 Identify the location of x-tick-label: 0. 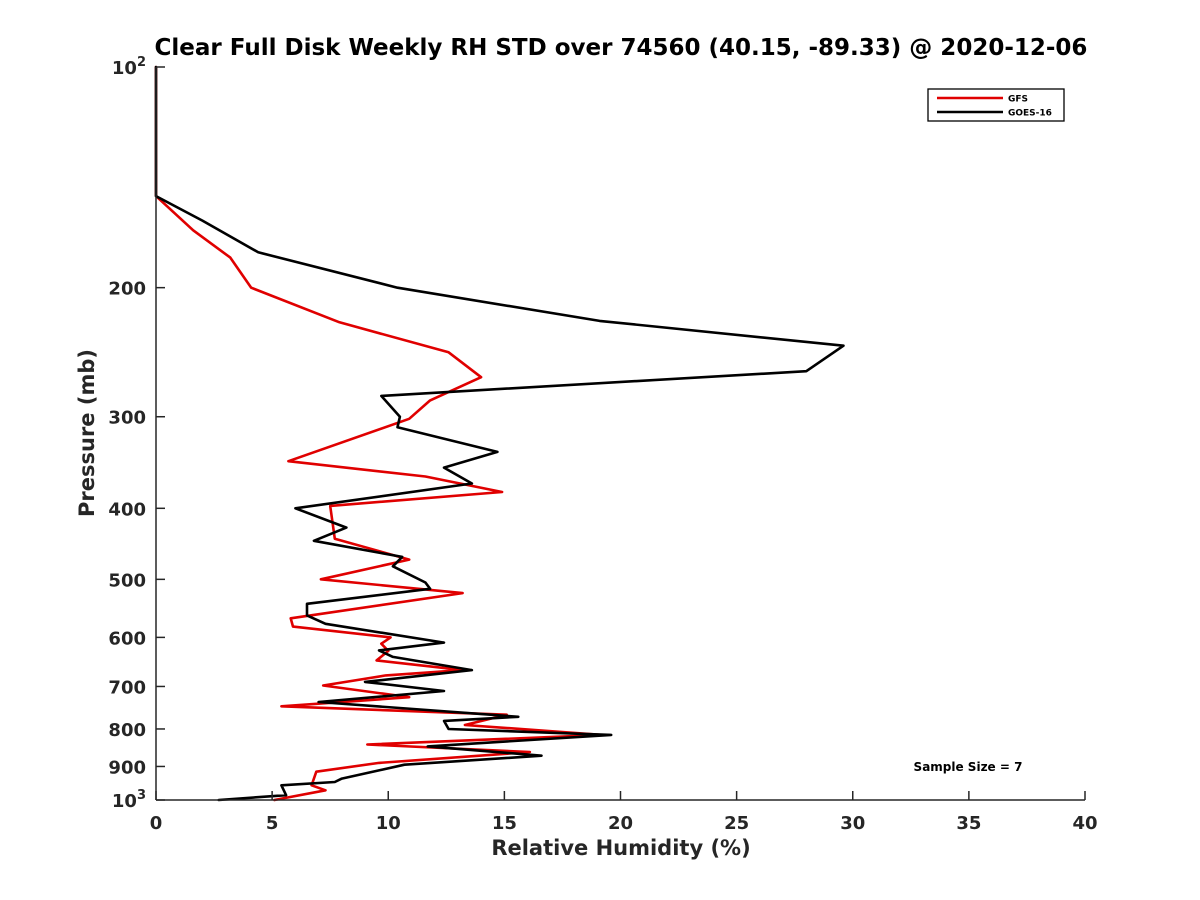
(156, 823).